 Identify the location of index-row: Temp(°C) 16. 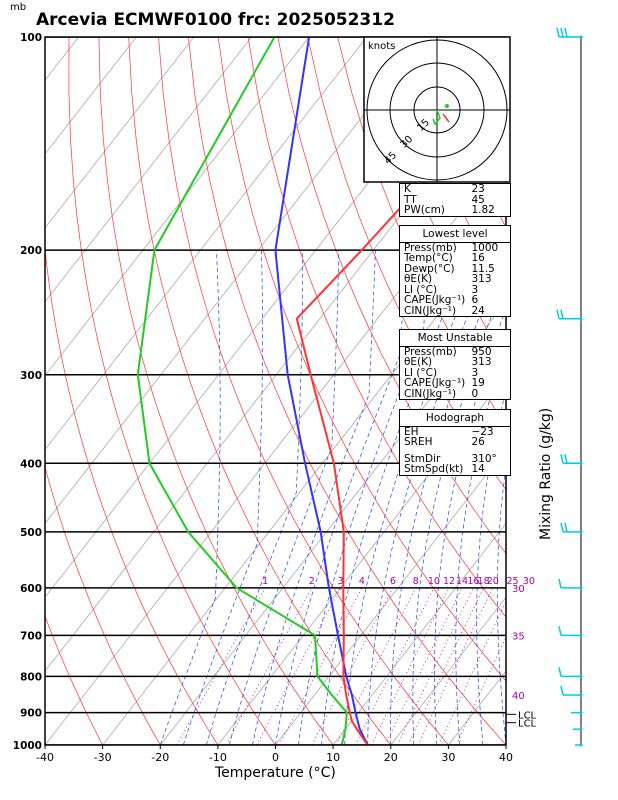
(455, 258).